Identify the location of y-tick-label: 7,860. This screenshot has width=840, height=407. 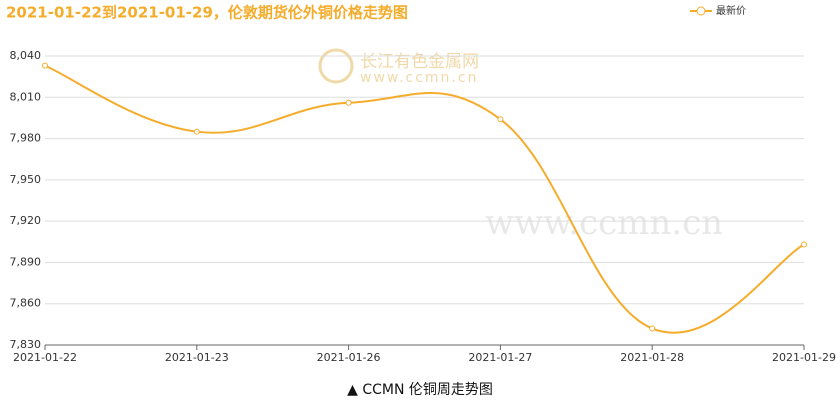
(26, 303).